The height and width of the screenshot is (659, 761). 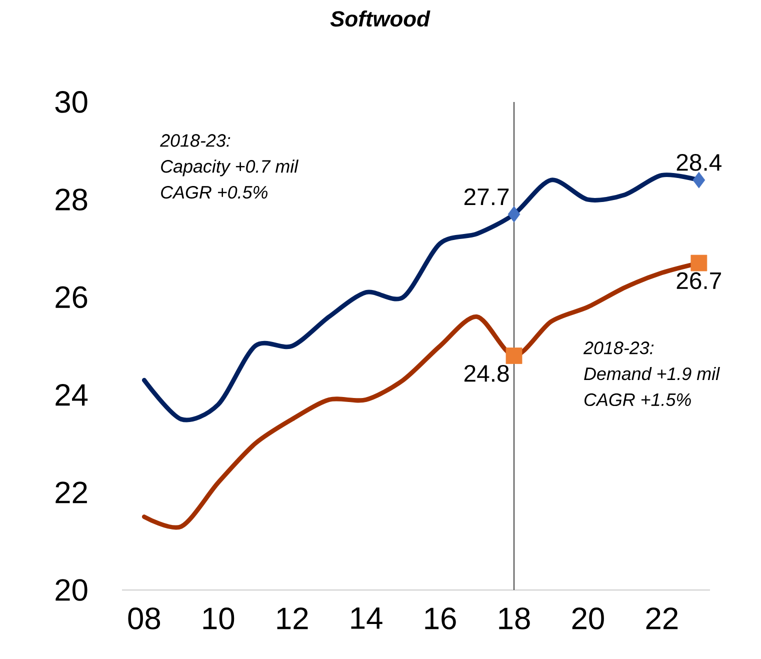 I want to click on x-tick-label: 16, so click(x=440, y=619).